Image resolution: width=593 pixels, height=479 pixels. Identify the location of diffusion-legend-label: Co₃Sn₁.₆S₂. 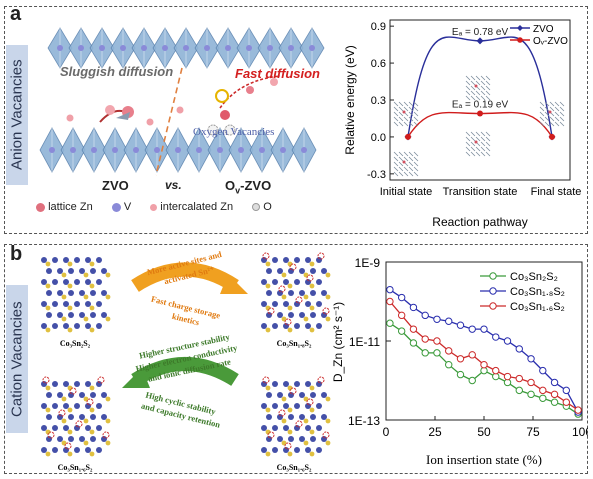
(537, 307).